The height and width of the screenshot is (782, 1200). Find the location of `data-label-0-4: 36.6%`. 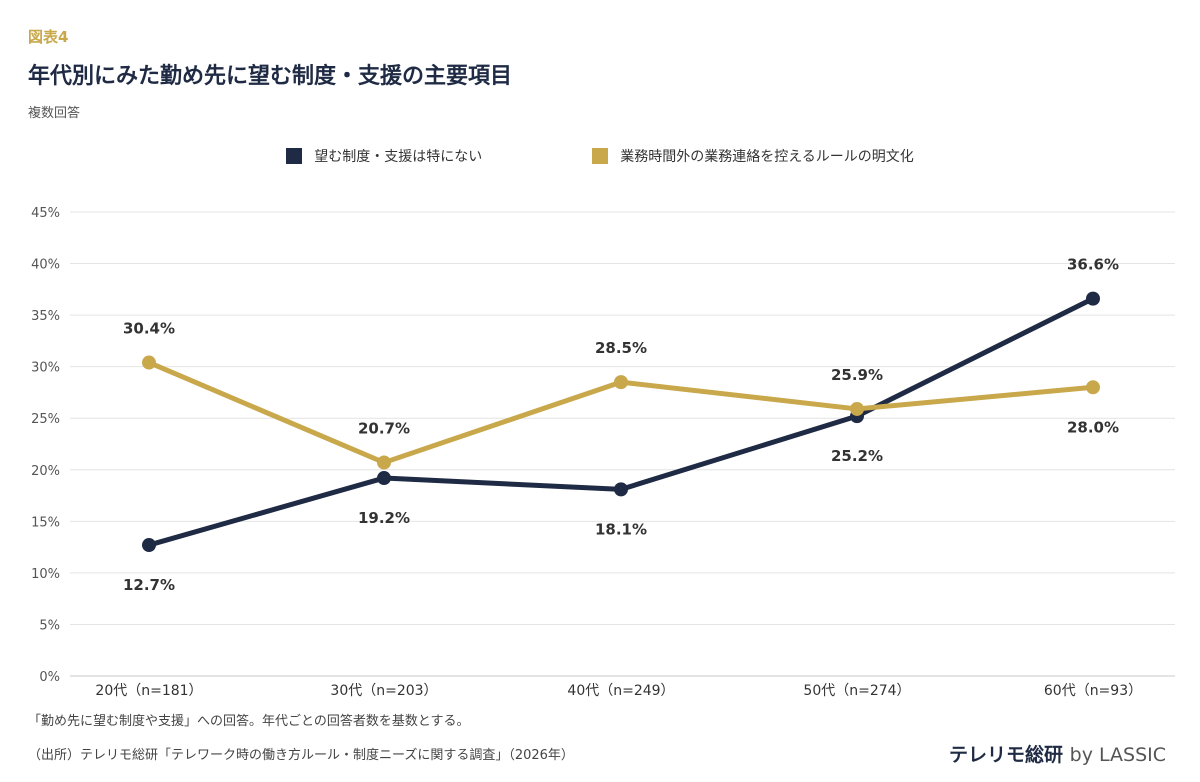

data-label-0-4: 36.6% is located at coordinates (1093, 265).